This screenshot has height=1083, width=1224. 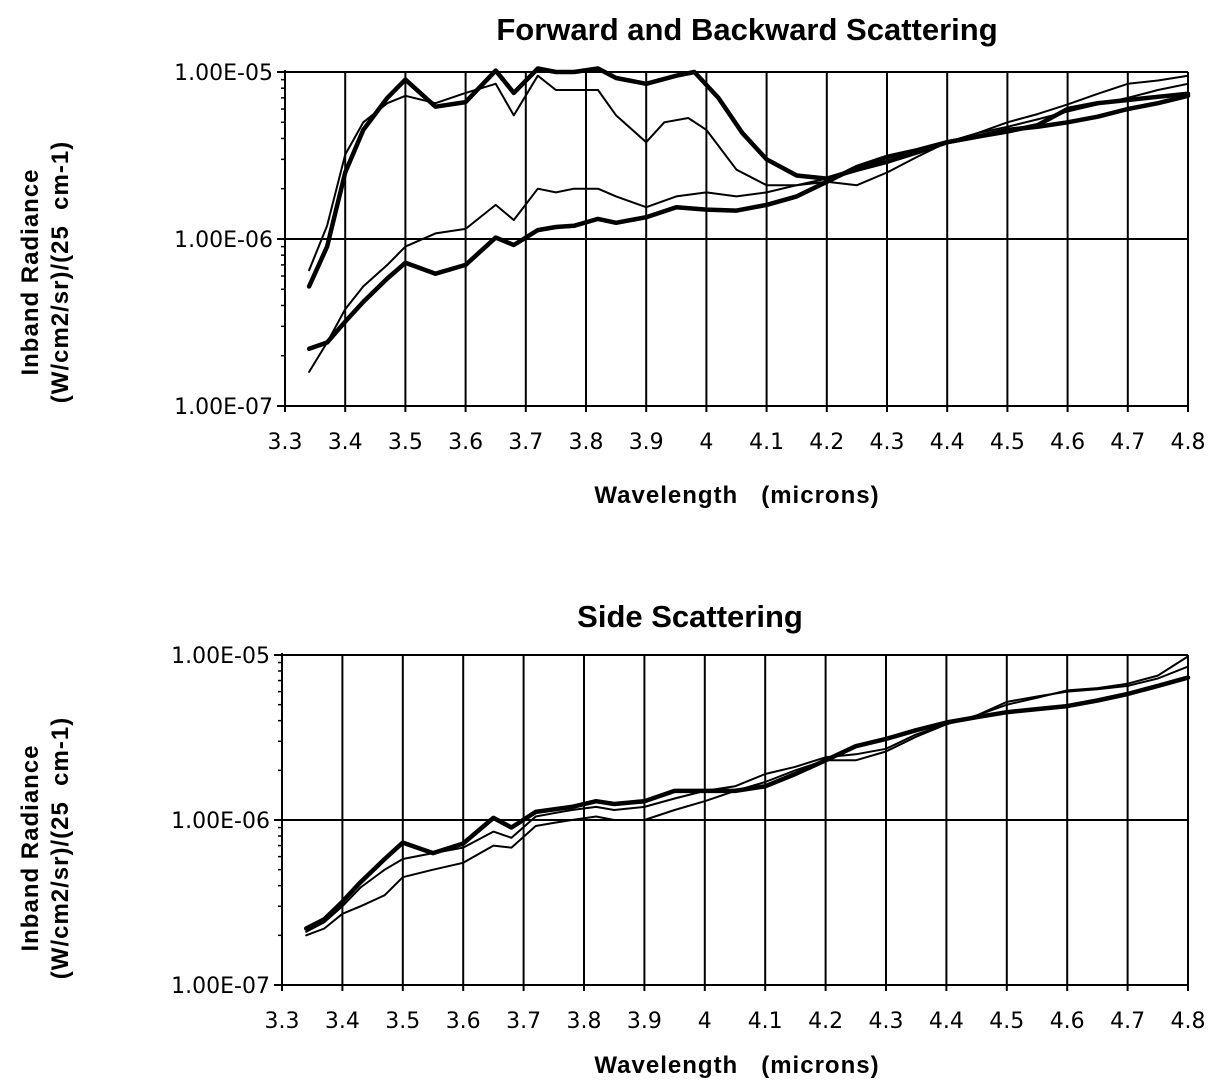 What do you see at coordinates (746, 29) in the screenshot?
I see `chart-title: Forward and Backward Scattering` at bounding box center [746, 29].